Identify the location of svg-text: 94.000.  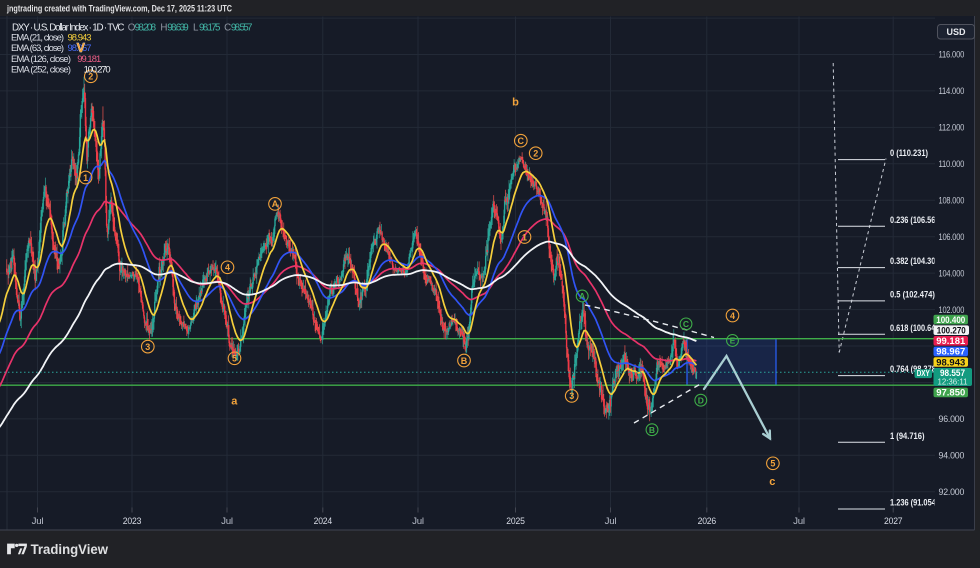
(952, 456).